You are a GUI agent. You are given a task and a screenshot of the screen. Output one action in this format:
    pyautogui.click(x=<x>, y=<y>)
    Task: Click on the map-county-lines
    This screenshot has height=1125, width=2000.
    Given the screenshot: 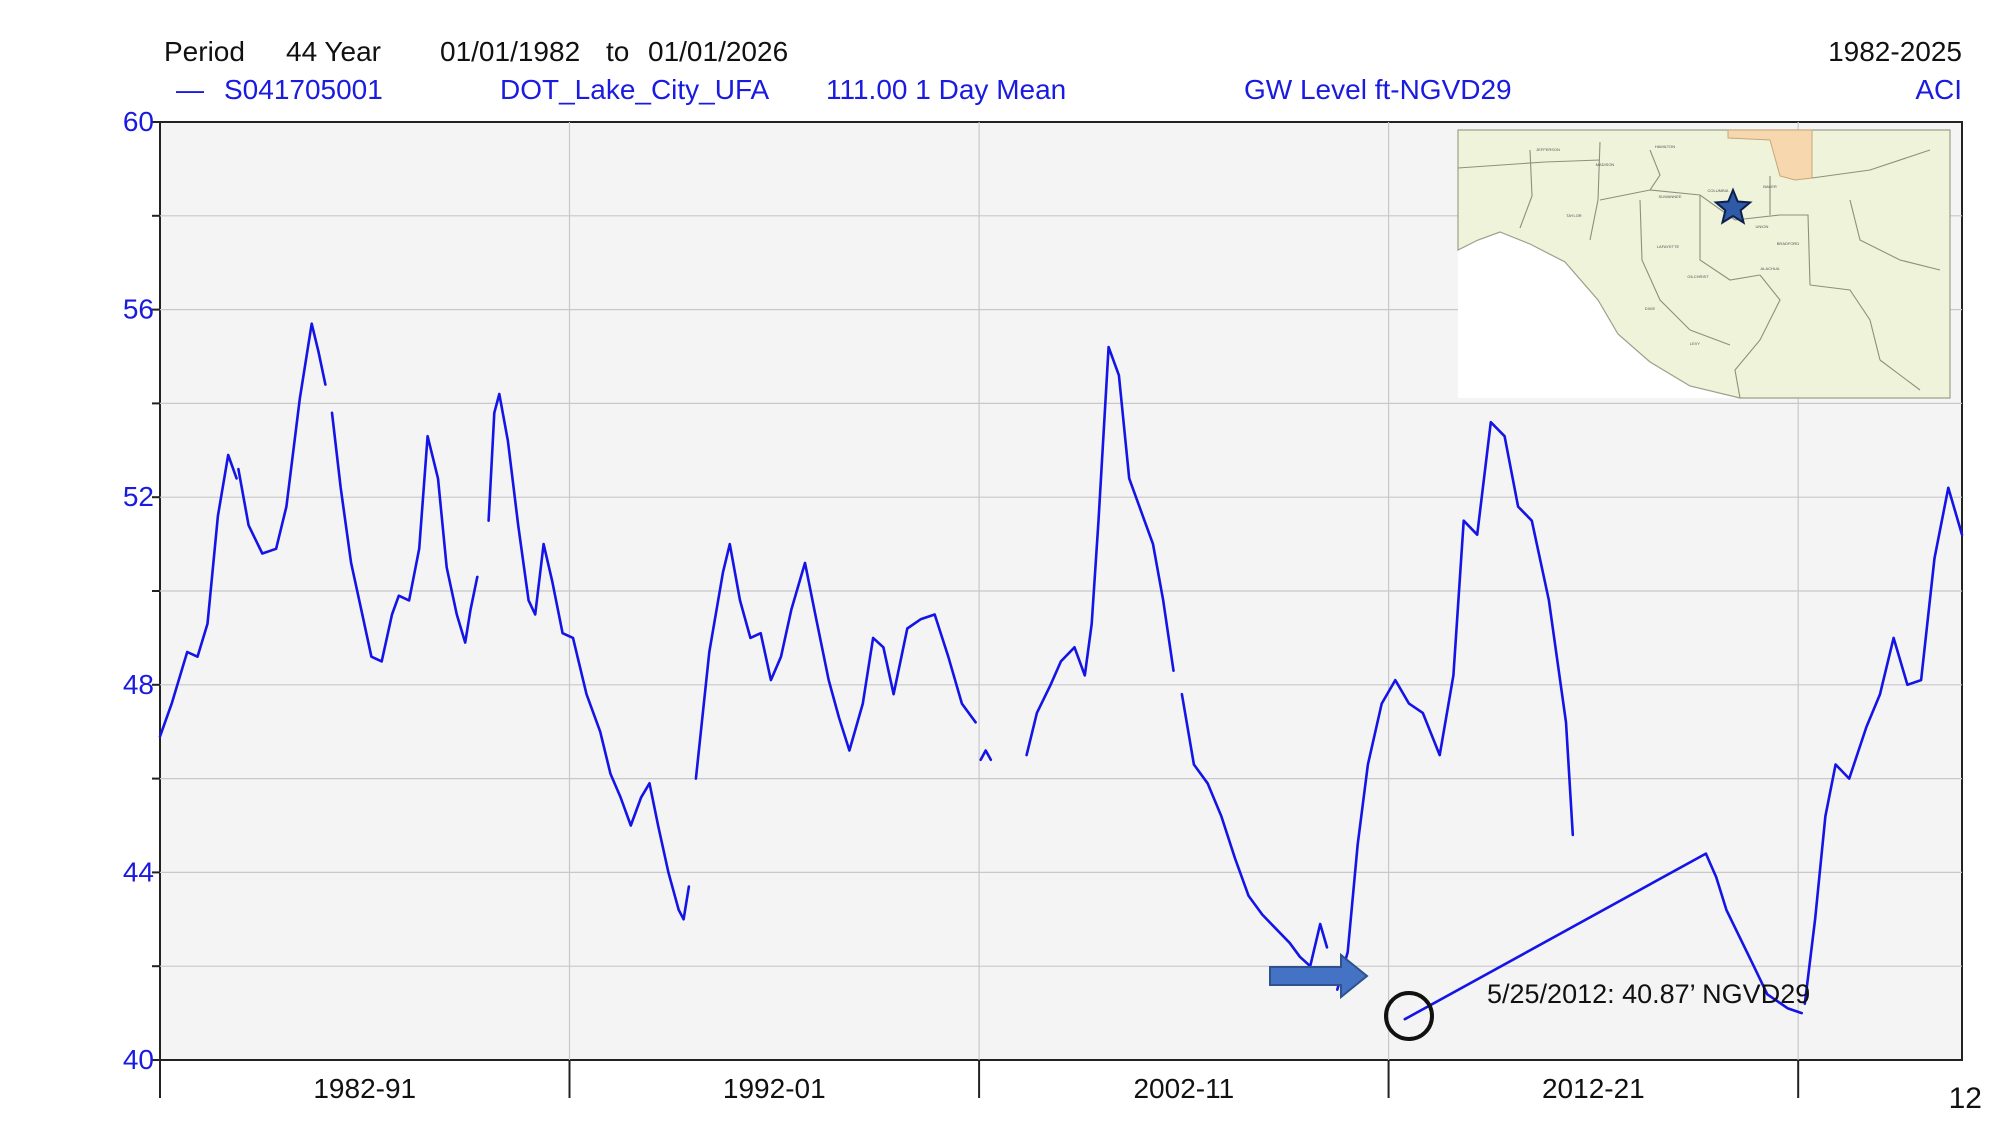 What is the action you would take?
    pyautogui.click(x=1699, y=270)
    